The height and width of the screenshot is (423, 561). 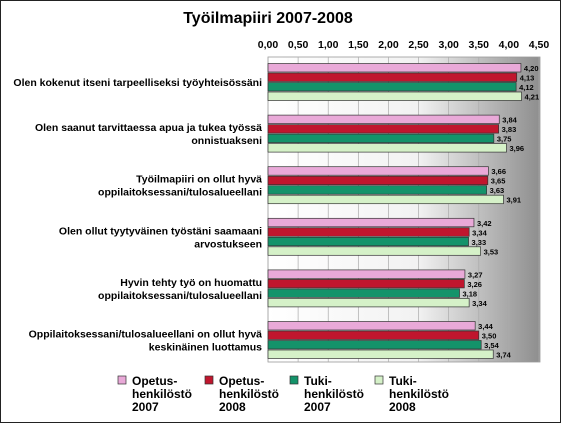 I want to click on value-label: 3,63, so click(x=497, y=190).